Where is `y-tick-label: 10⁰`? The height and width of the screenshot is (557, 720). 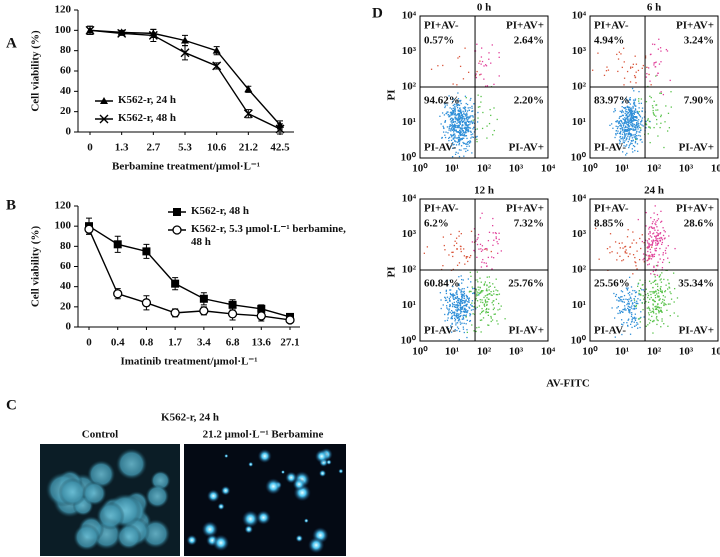
y-tick-label: 10⁰ is located at coordinates (579, 341).